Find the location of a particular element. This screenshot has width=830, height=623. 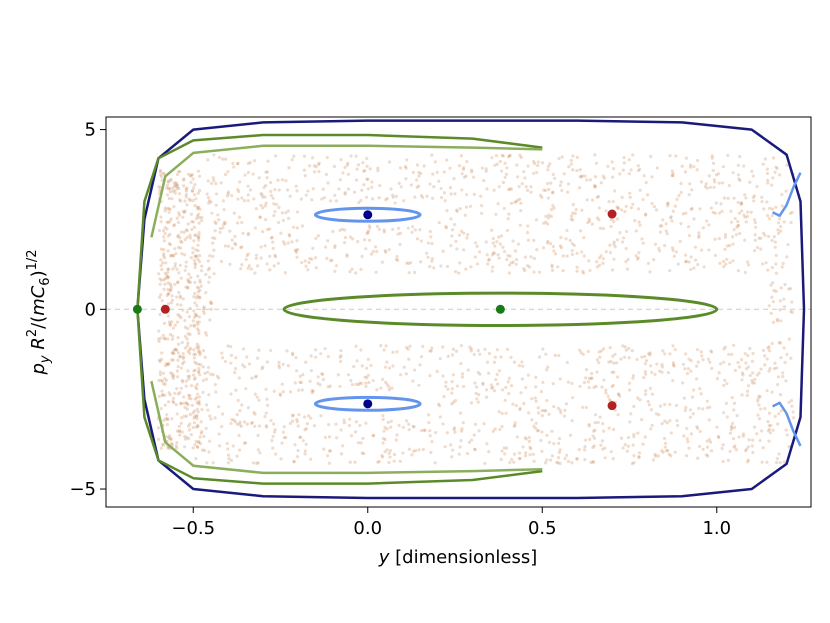

orbit-green_central_ellipse is located at coordinates (500, 309).